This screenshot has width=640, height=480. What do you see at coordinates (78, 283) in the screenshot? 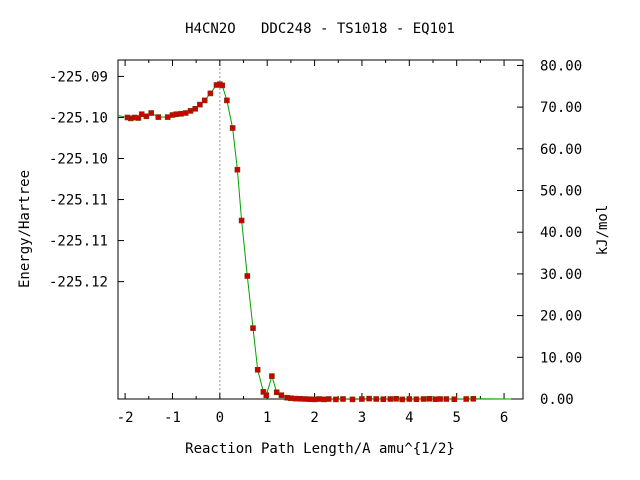
I see `y-tick-label: -225.12` at bounding box center [78, 283].